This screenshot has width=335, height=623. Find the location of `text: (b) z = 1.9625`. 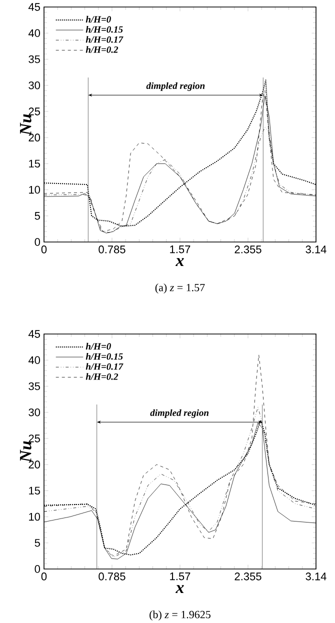

text: (b) z = 1.9625 is located at coordinates (180, 615).